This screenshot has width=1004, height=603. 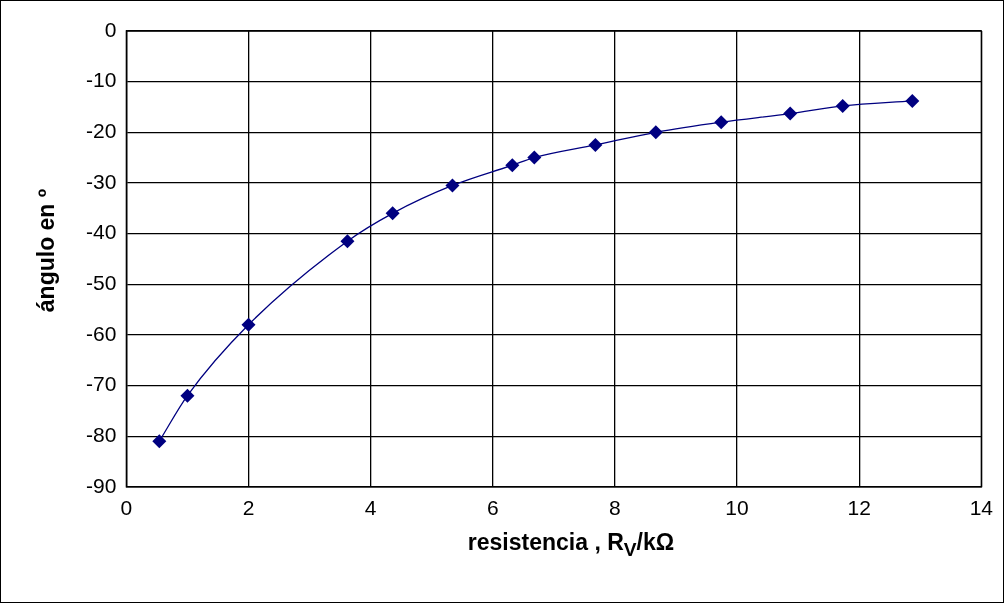 I want to click on y-tick-label: -80, so click(x=101, y=434).